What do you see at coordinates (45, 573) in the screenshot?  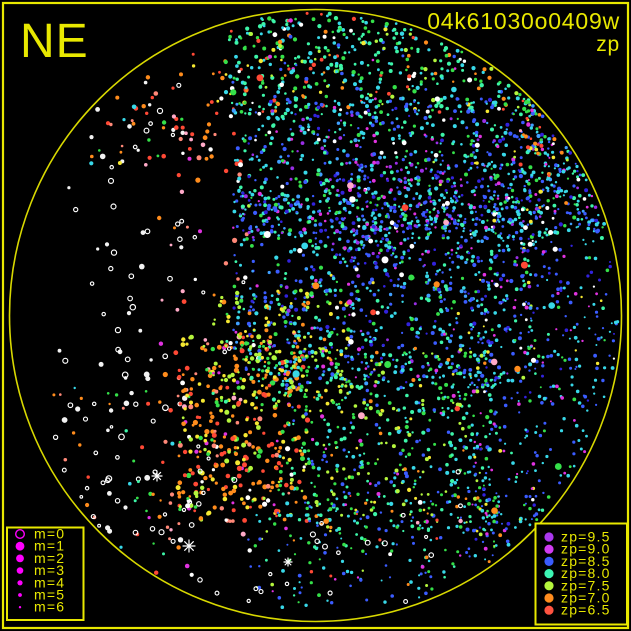 I see `legend-magnitude: m=0m=1m=2m=3m=4m=5m=6` at bounding box center [45, 573].